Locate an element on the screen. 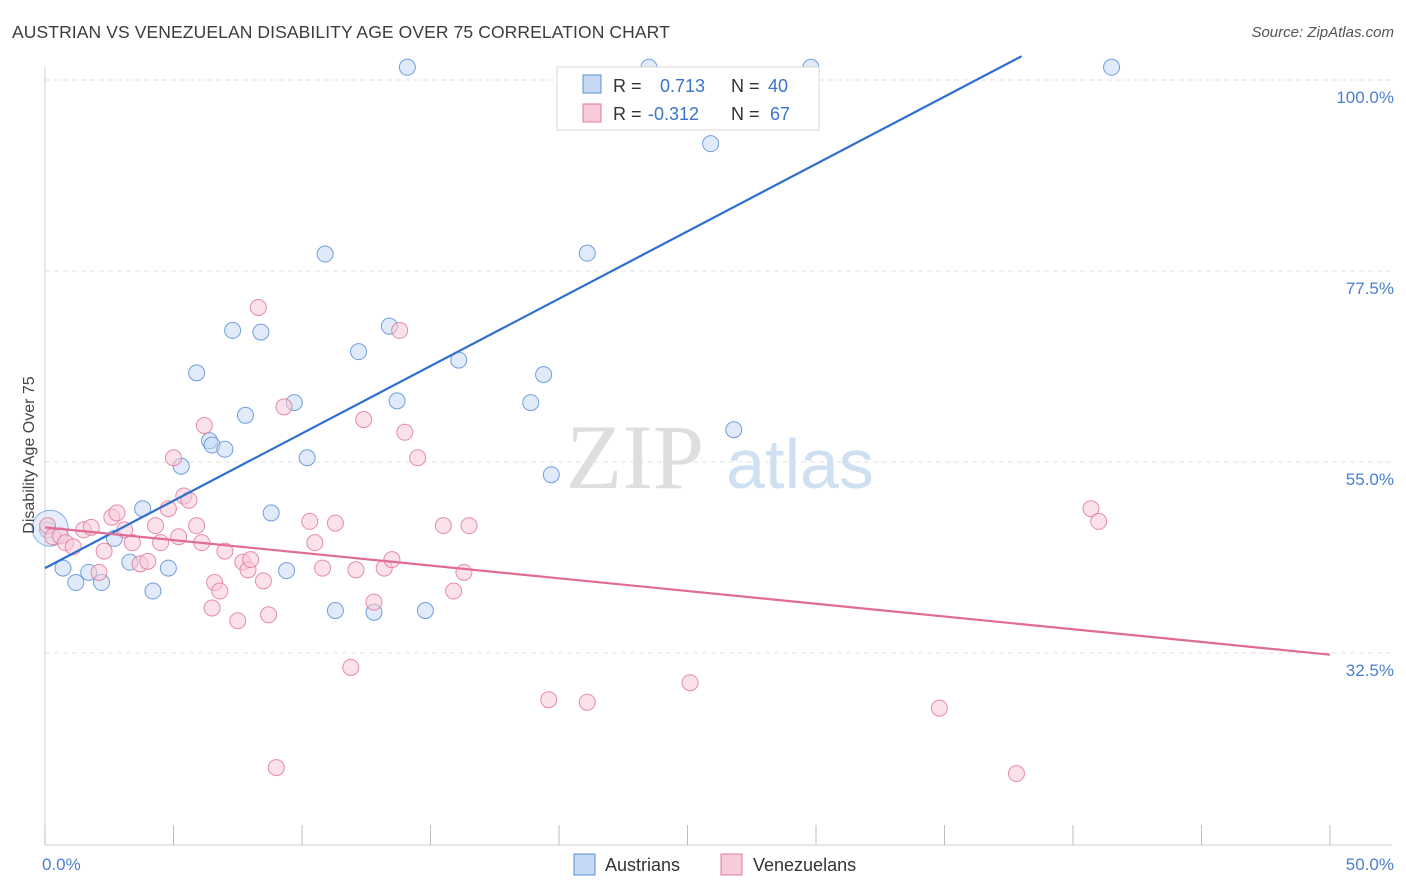  y-tick-label-0: 100.0% is located at coordinates (1365, 97).